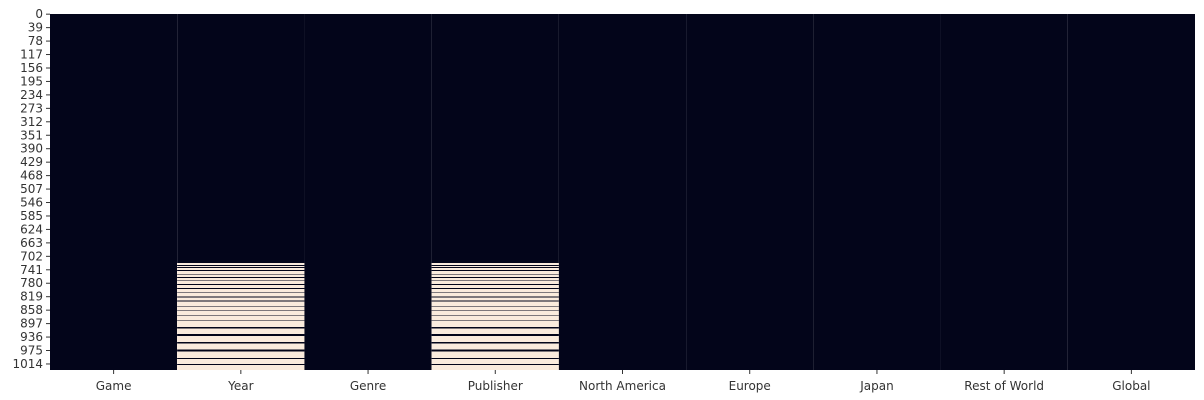  What do you see at coordinates (35, 28) in the screenshot?
I see `y-tick-label: 39` at bounding box center [35, 28].